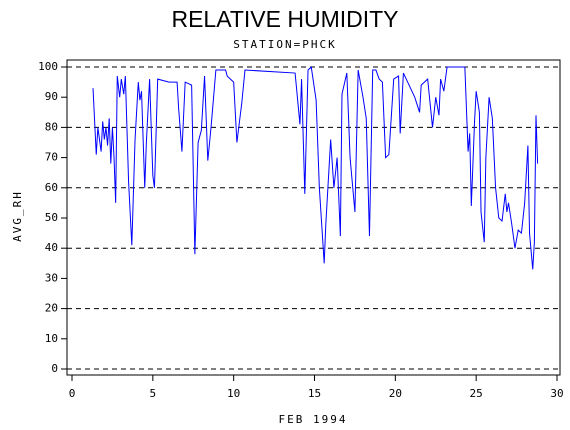 The image size is (570, 430). I want to click on y-tick-label: 60, so click(51, 187).